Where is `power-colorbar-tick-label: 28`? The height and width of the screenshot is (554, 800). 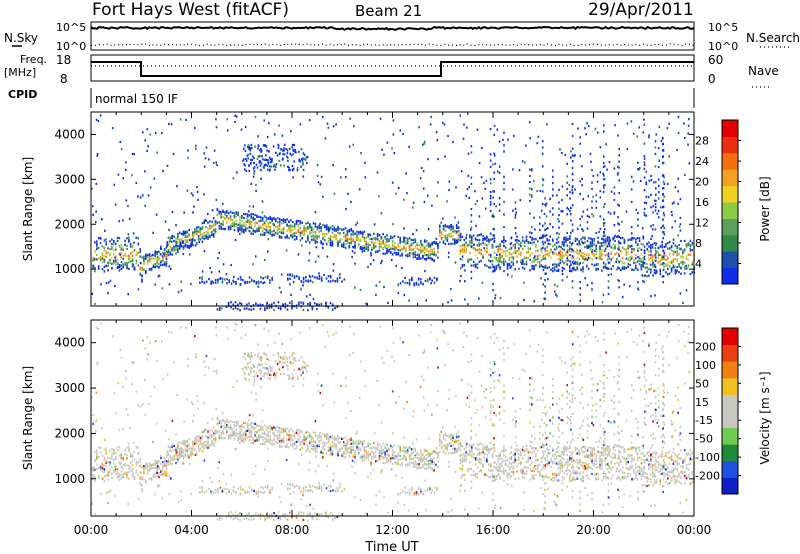
power-colorbar-tick-label: 28 is located at coordinates (702, 141).